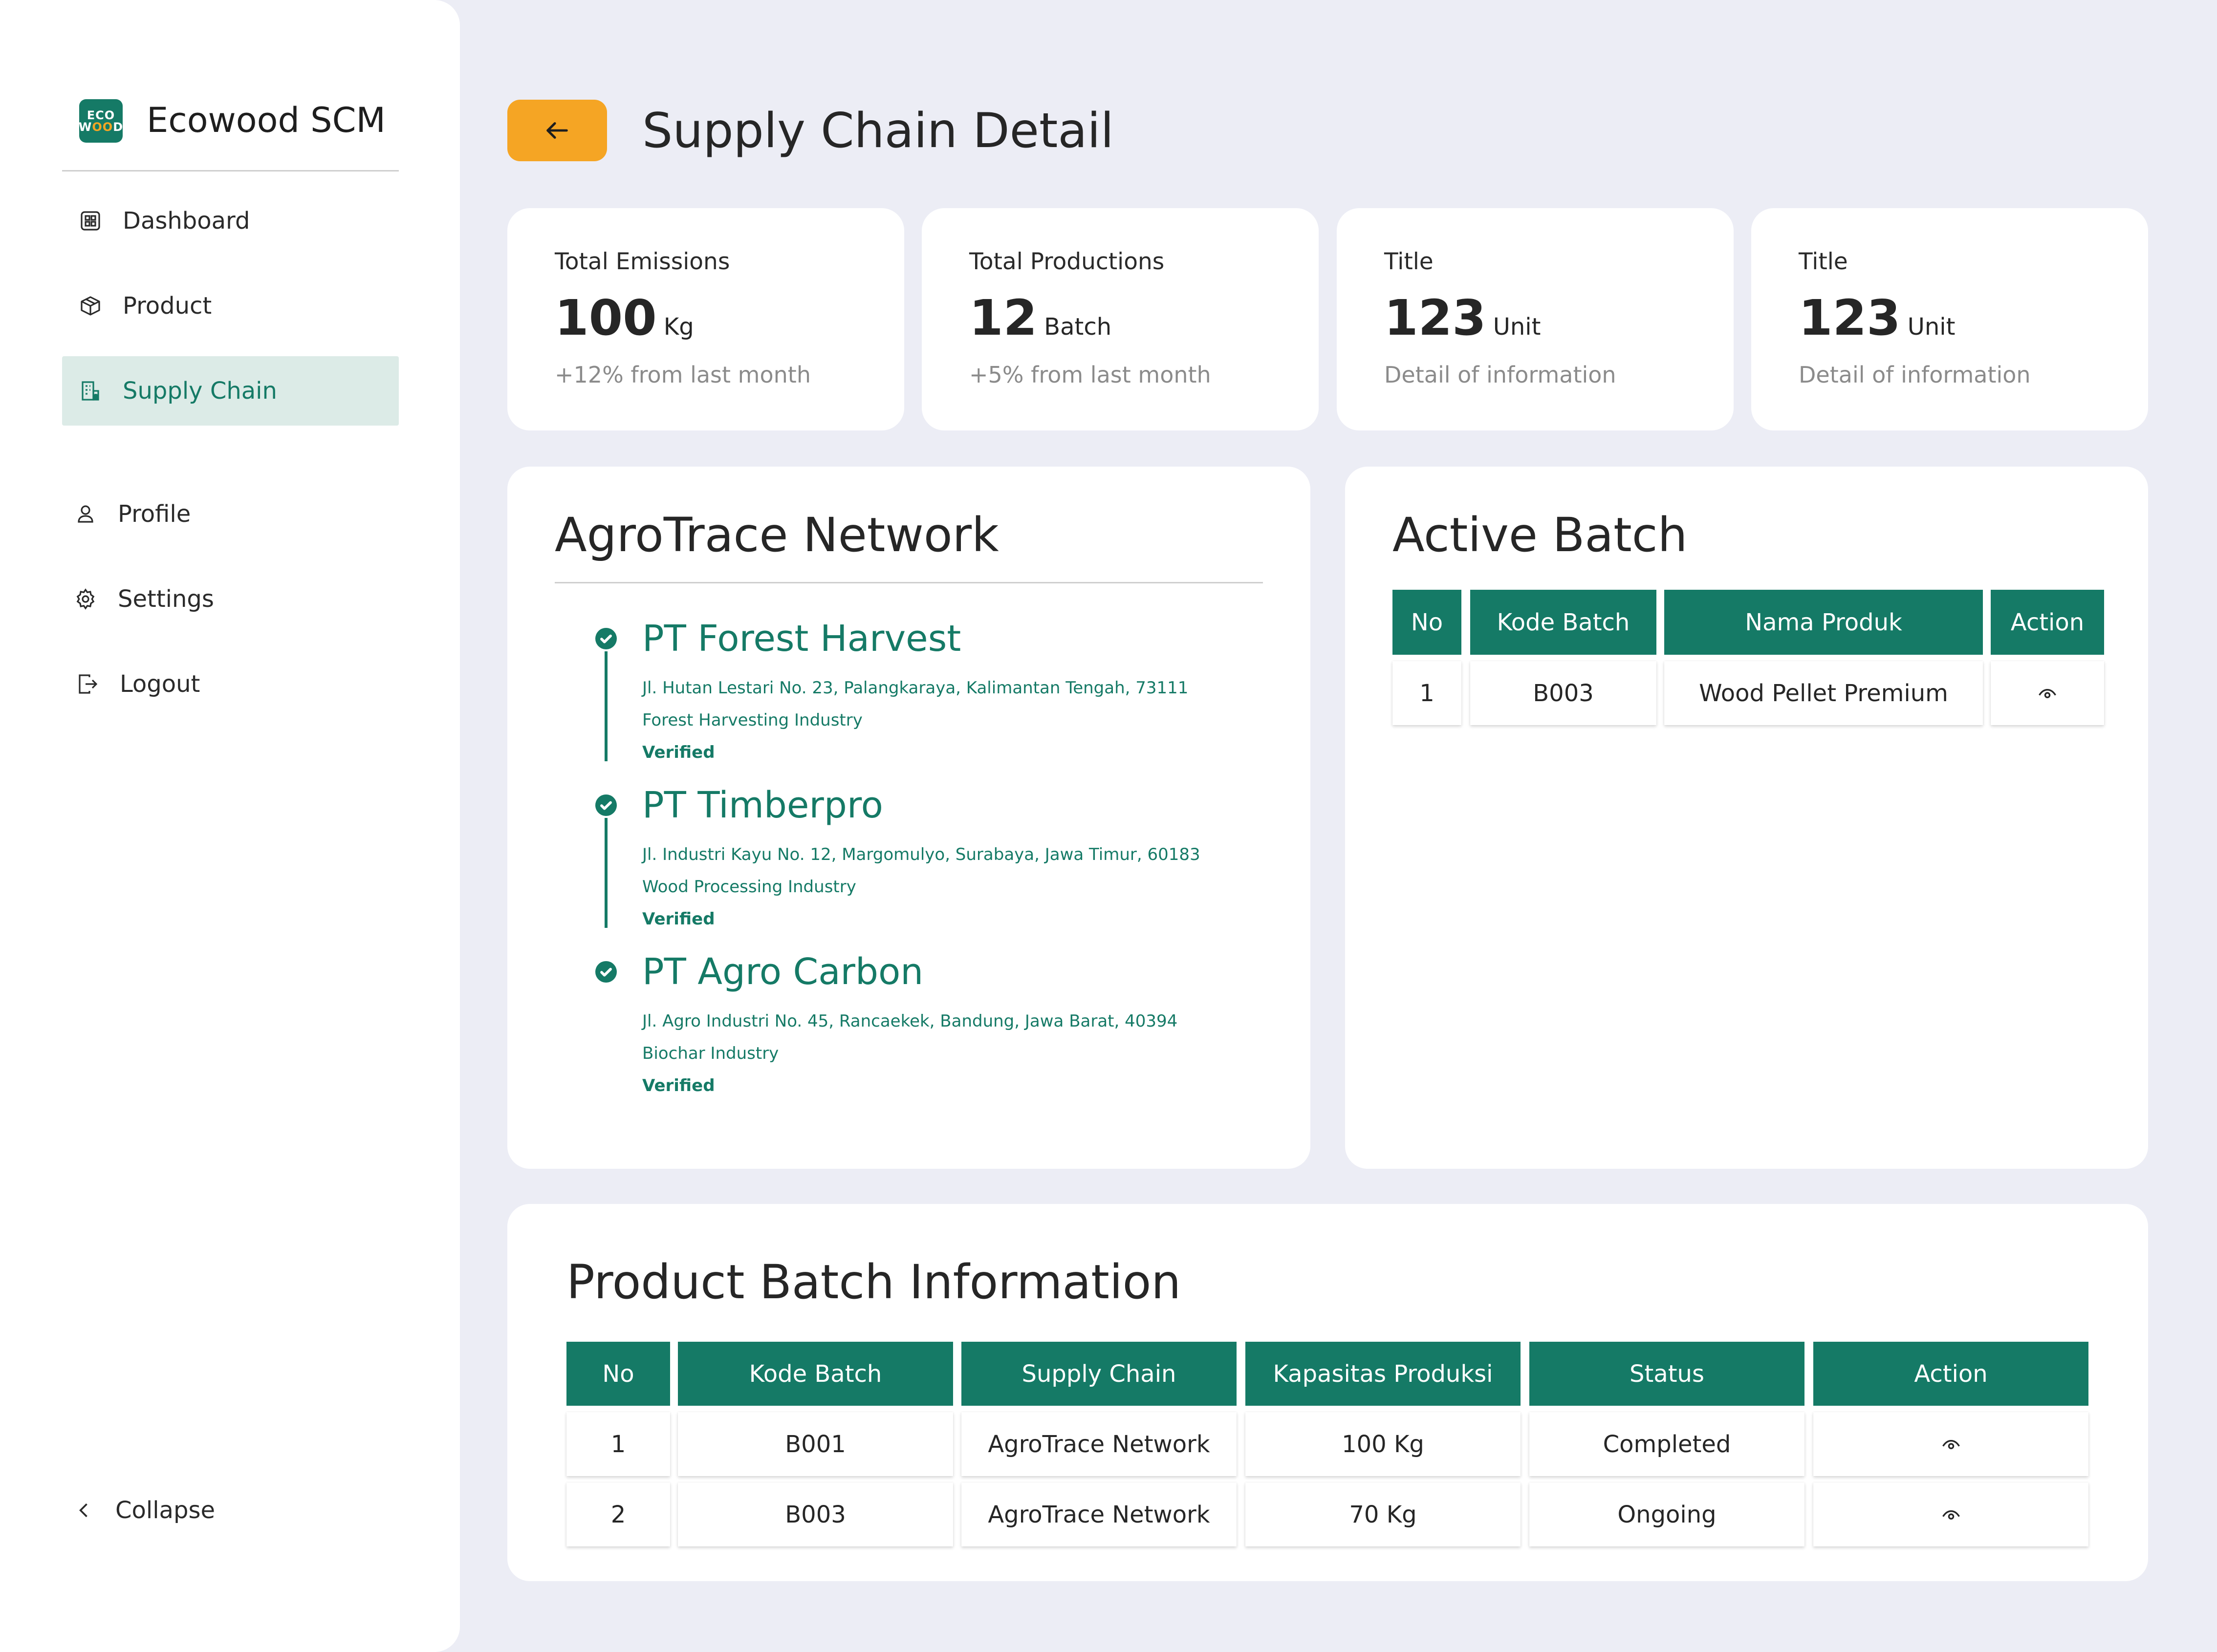  What do you see at coordinates (1823, 622) in the screenshot?
I see `table-header: Nama Produk` at bounding box center [1823, 622].